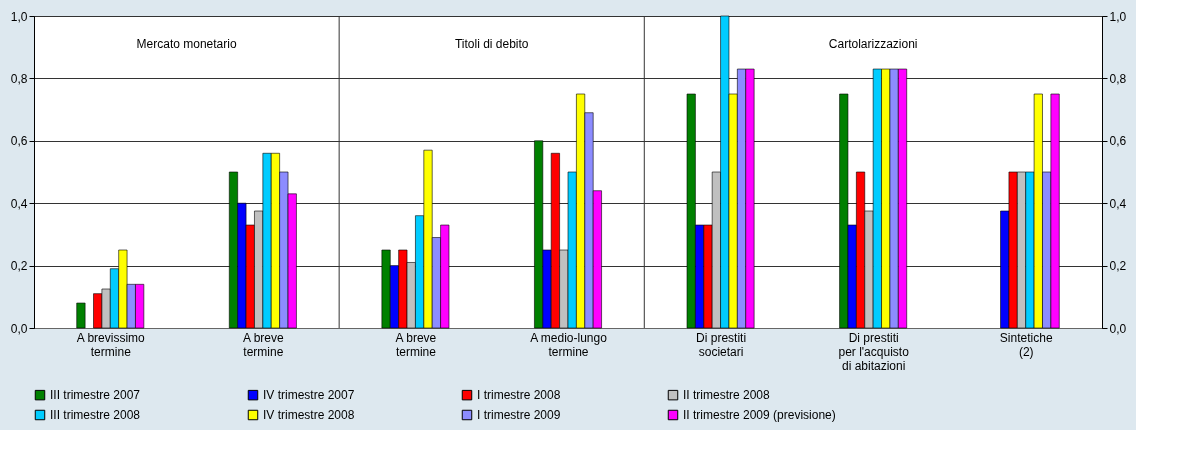 The height and width of the screenshot is (472, 1192). Describe the element at coordinates (19, 141) in the screenshot. I see `y-tick-label: 0,6` at that location.